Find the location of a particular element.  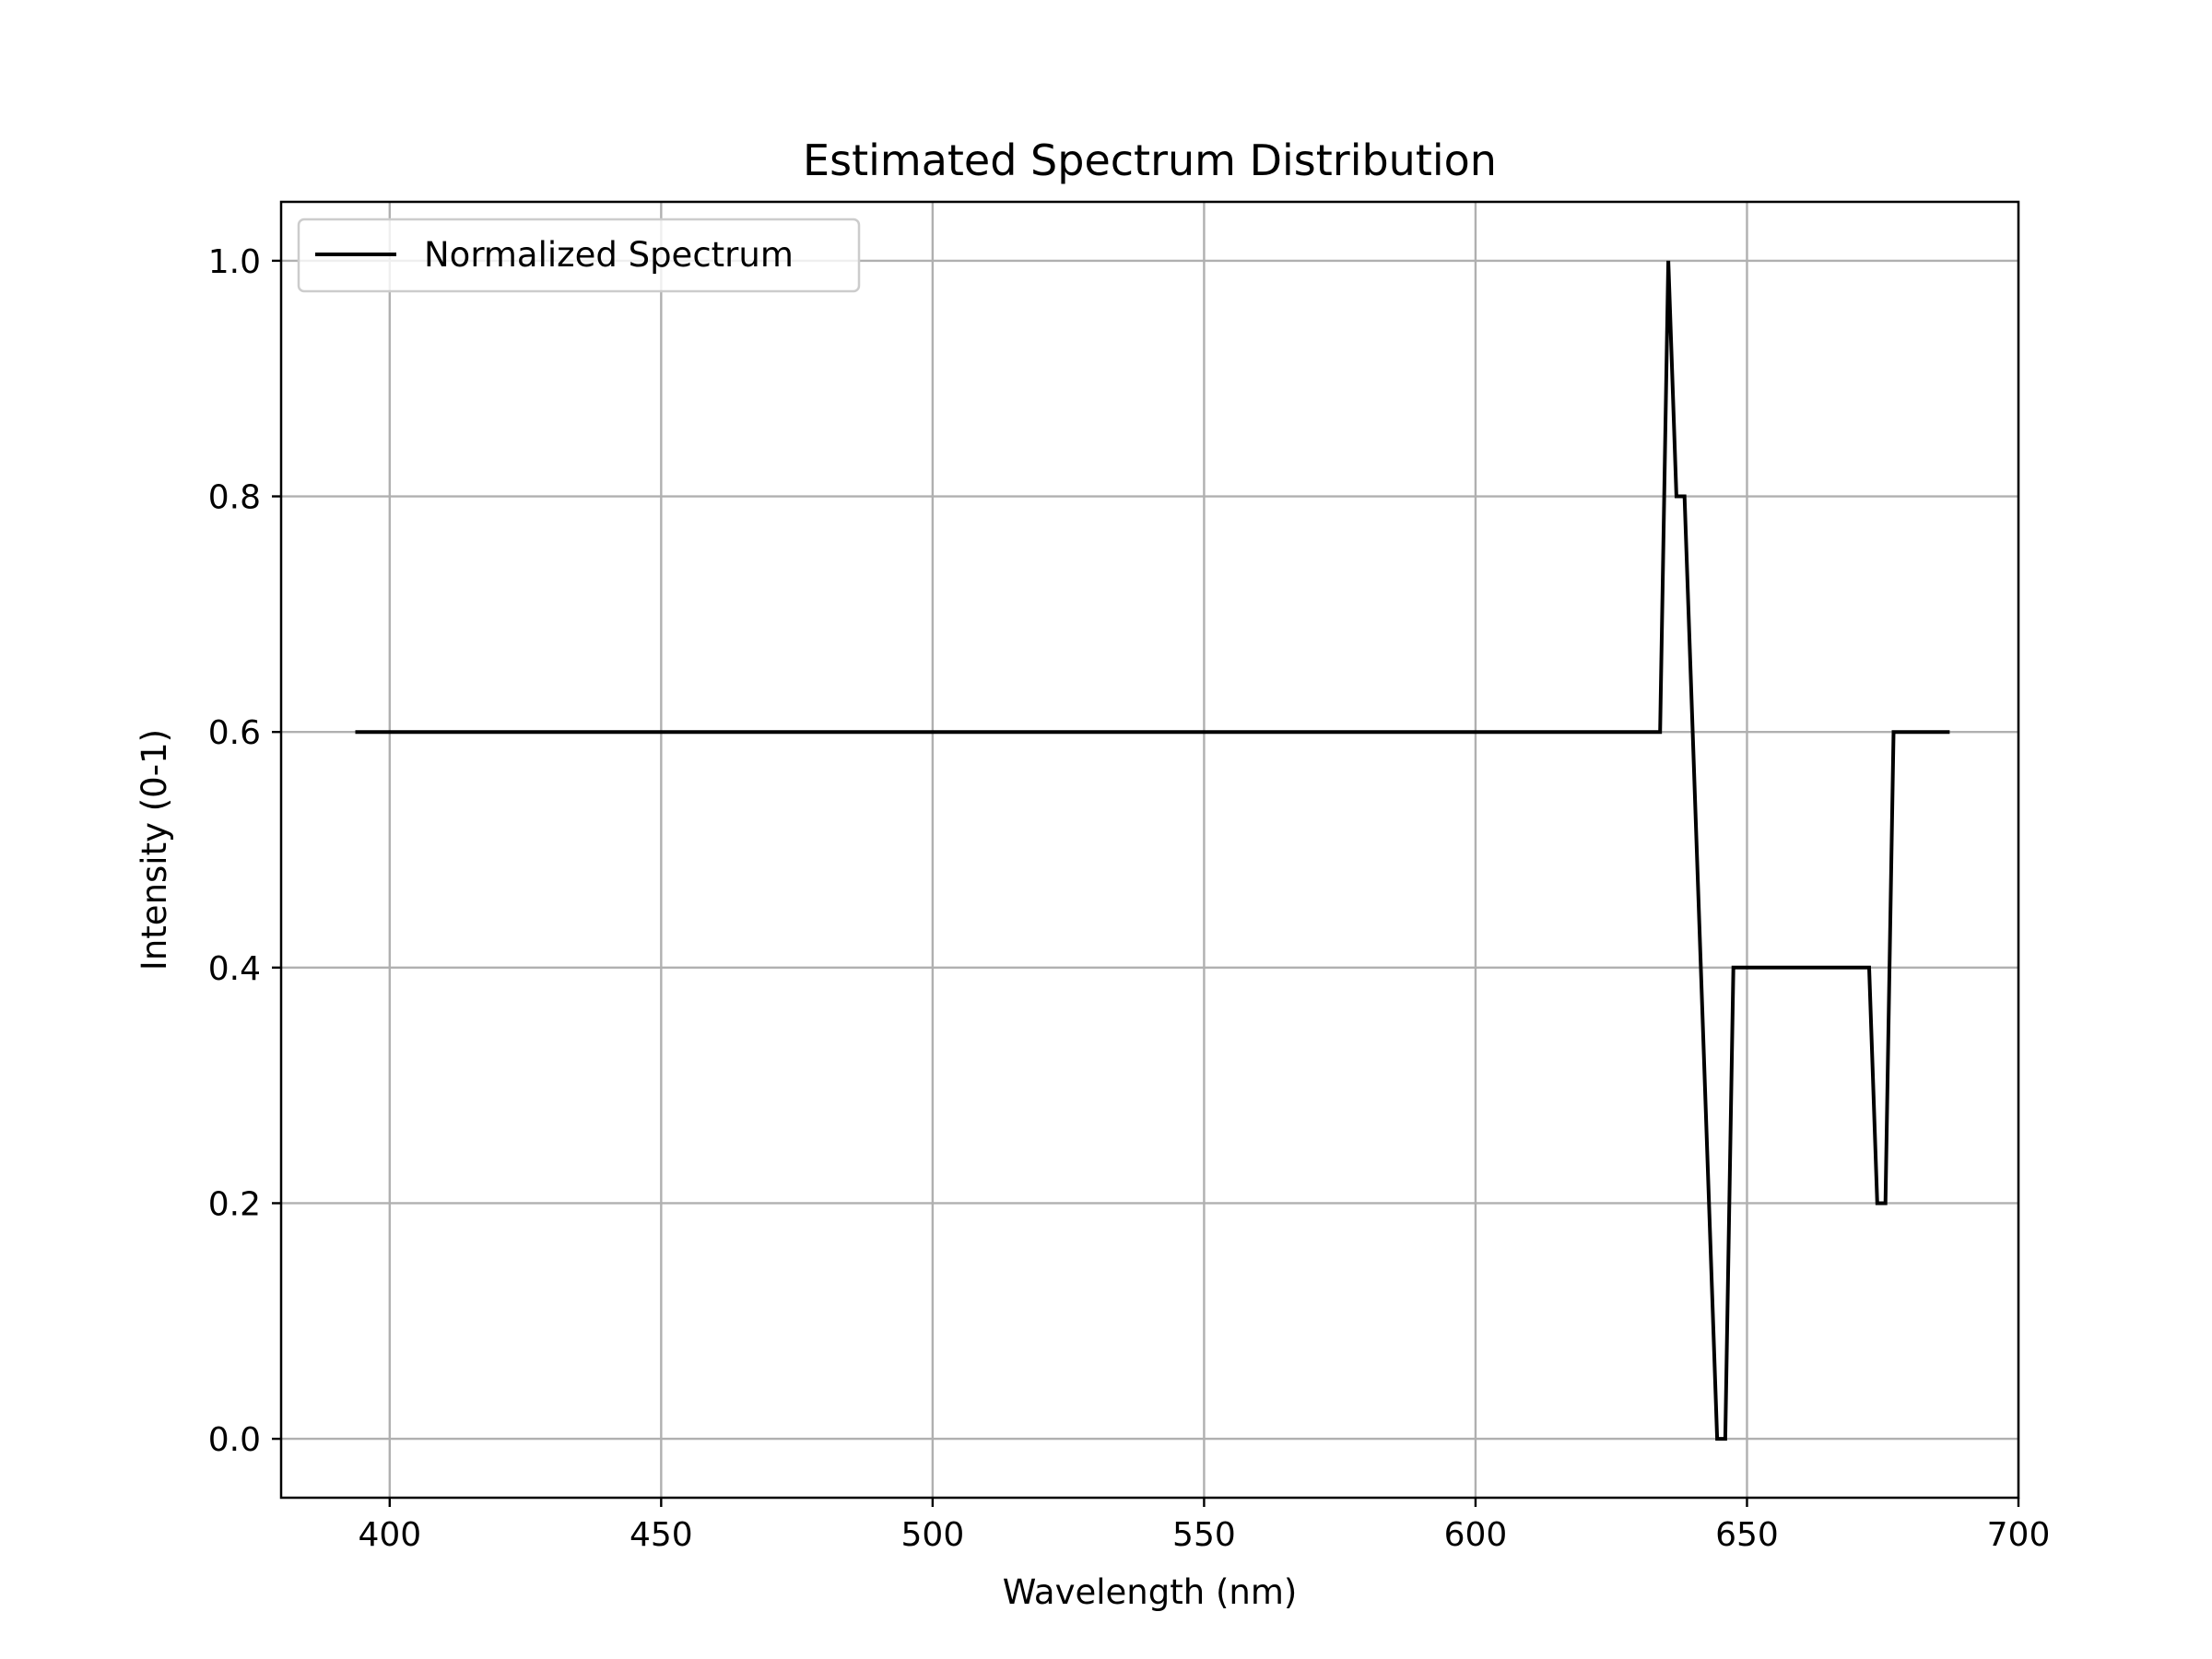

y-tick-label: 0.2 is located at coordinates (234, 1204).